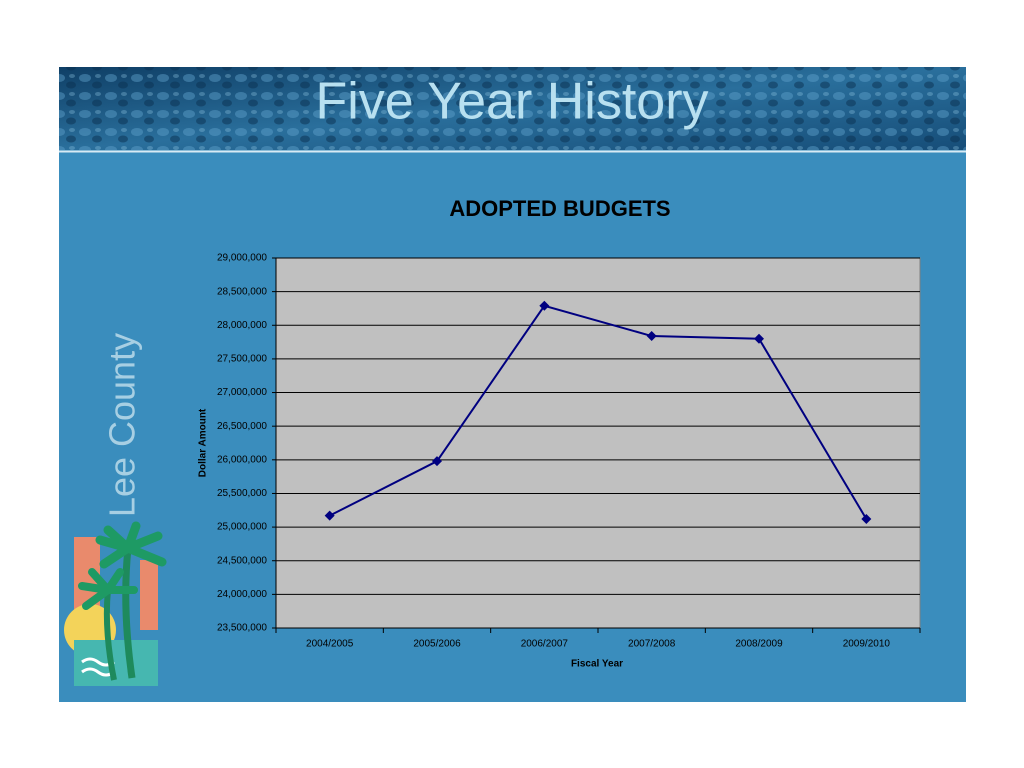  Describe the element at coordinates (759, 644) in the screenshot. I see `x-tick-label: 2008/2009` at that location.